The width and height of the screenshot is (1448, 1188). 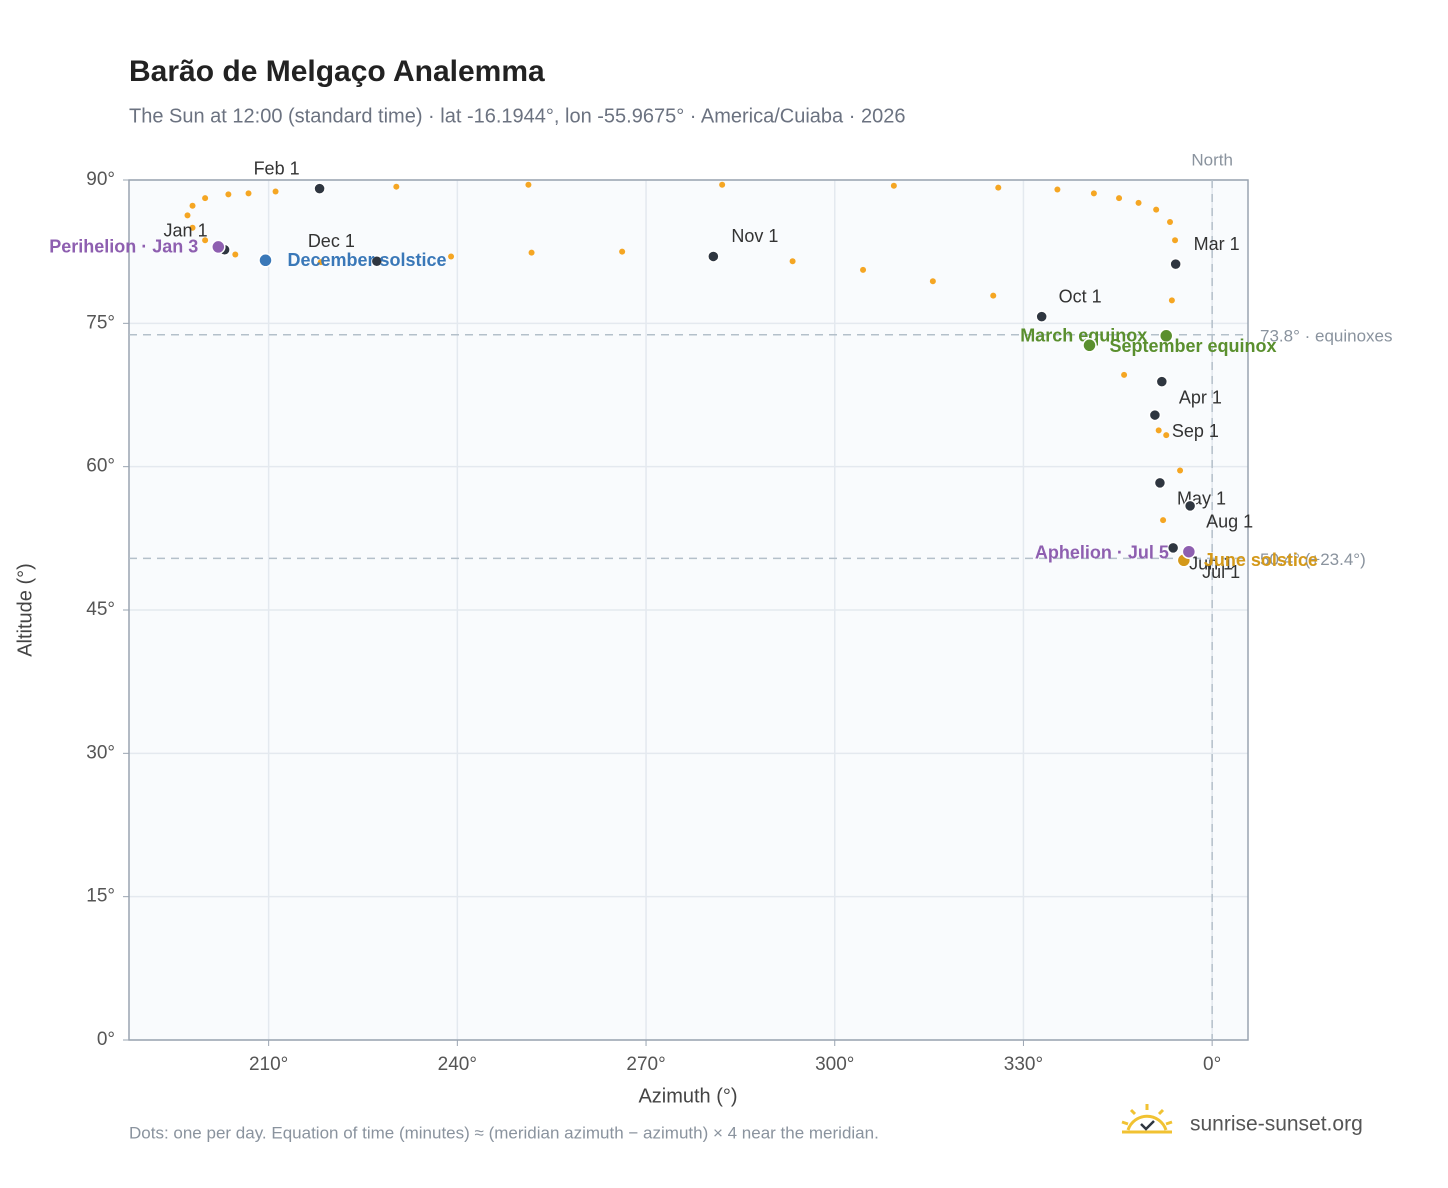 What do you see at coordinates (337, 71) in the screenshot?
I see `chart-title: Barão de Melgaço Analemma` at bounding box center [337, 71].